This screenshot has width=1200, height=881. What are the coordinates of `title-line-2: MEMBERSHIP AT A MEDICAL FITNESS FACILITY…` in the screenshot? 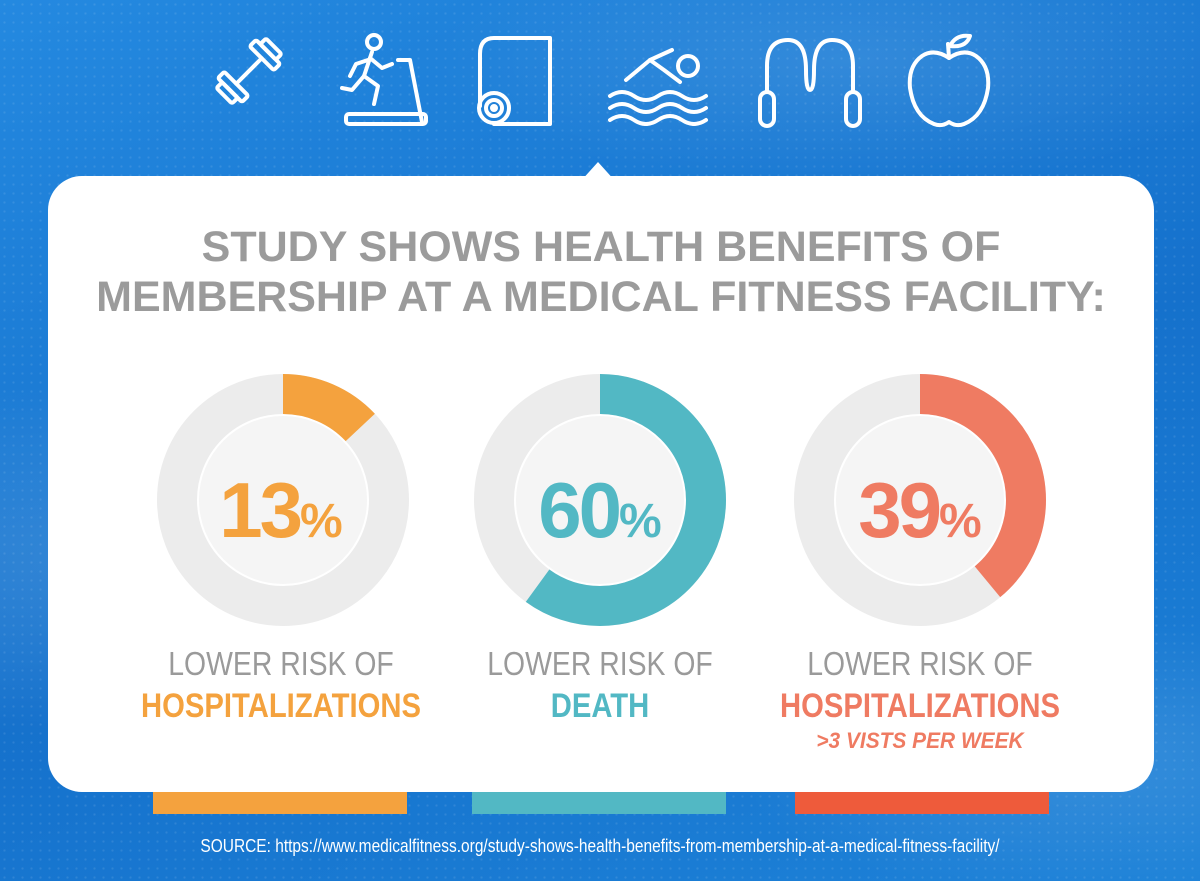 It's located at (601, 297).